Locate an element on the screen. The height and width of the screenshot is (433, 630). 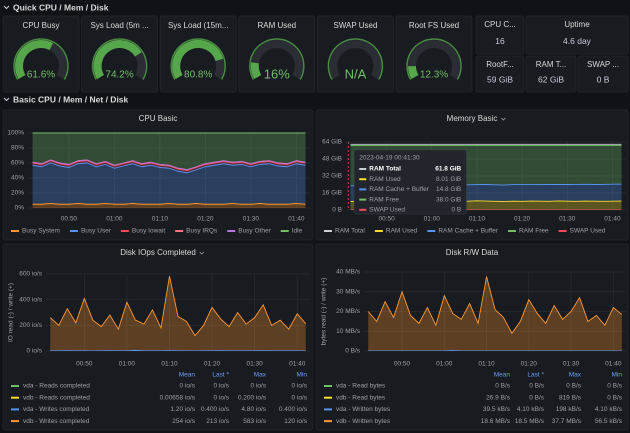
legend-value: 0.200 io/s is located at coordinates (252, 397).